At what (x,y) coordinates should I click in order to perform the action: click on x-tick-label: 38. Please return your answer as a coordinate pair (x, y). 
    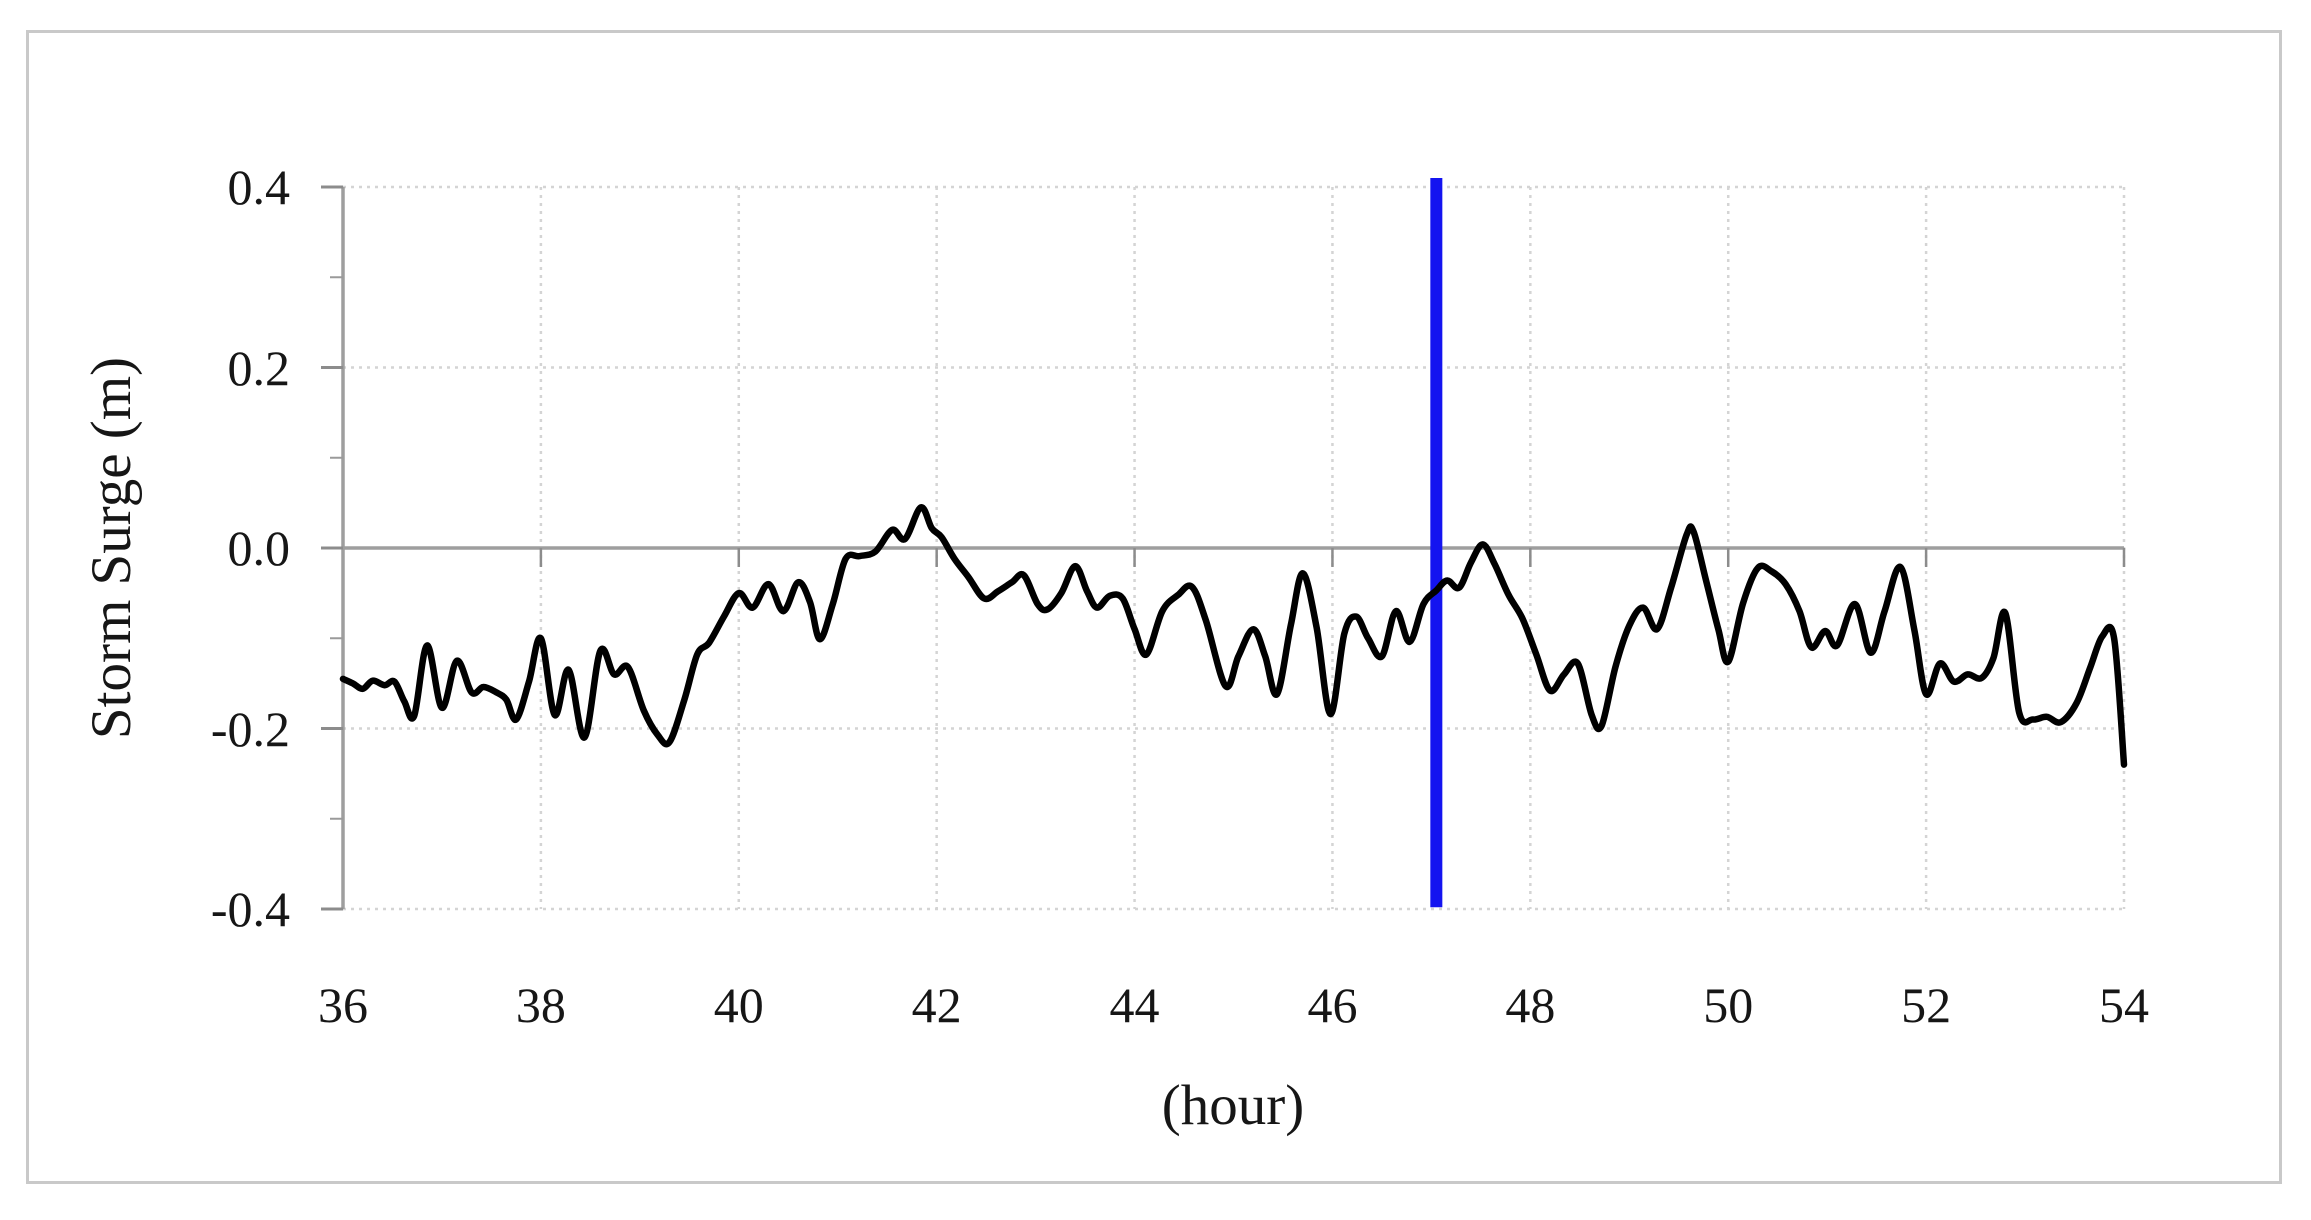
    Looking at the image, I should click on (540, 1005).